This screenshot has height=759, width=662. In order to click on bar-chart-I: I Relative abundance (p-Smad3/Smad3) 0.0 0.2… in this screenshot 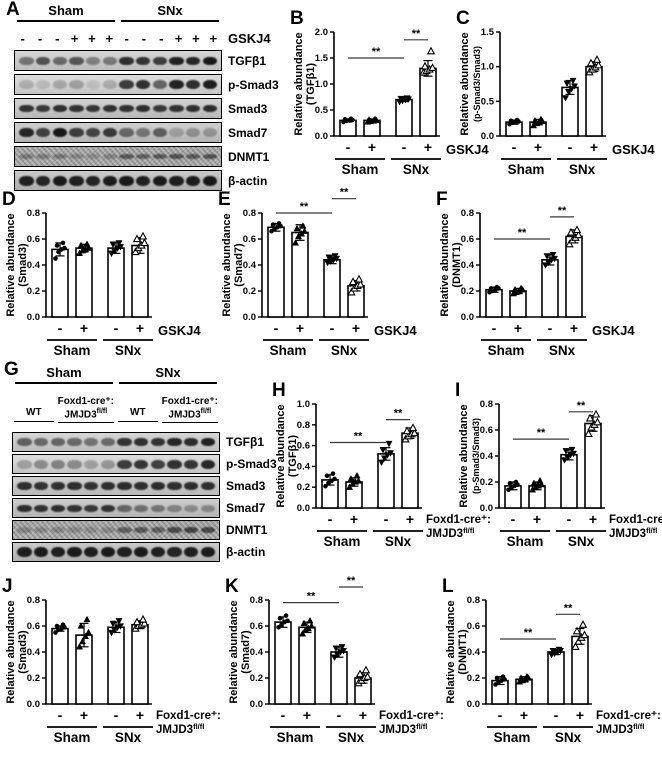, I will do `click(558, 464)`.